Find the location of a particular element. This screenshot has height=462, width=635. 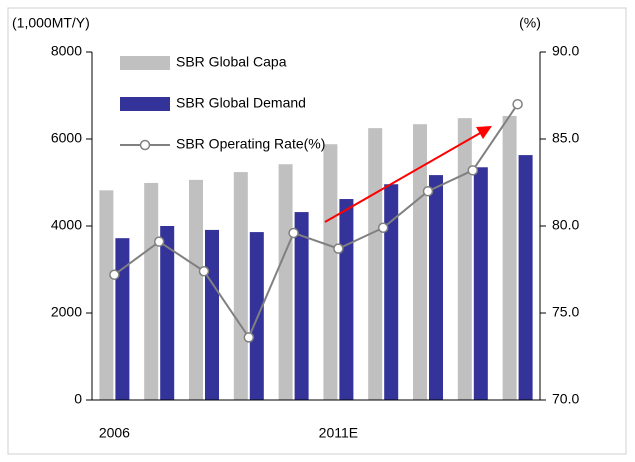

legend-label: SBR Global Capa is located at coordinates (231, 62).